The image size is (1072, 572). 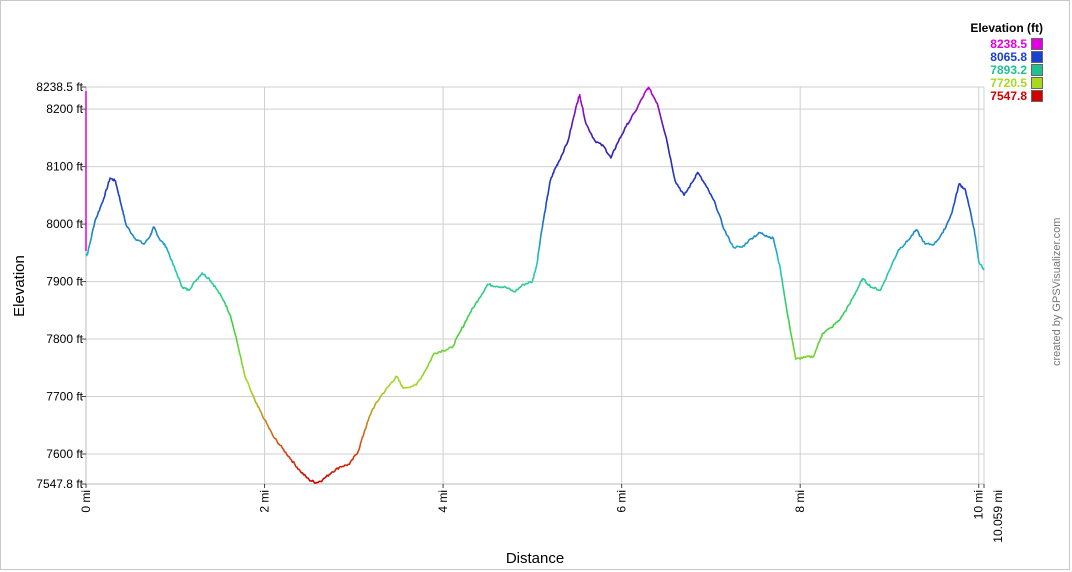 I want to click on legend-entry-label: 7547.8, so click(x=1008, y=95).